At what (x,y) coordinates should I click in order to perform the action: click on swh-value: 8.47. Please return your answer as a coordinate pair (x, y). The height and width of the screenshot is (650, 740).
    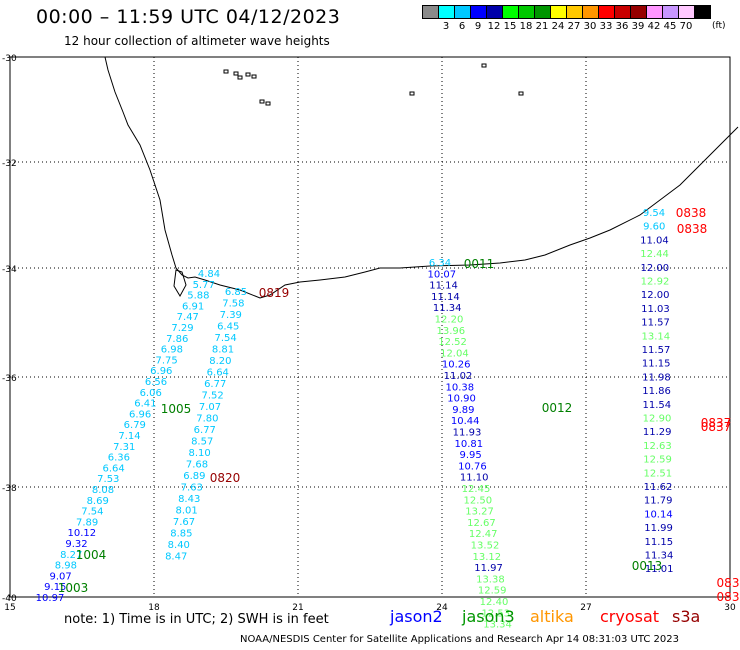
    Looking at the image, I should click on (176, 557).